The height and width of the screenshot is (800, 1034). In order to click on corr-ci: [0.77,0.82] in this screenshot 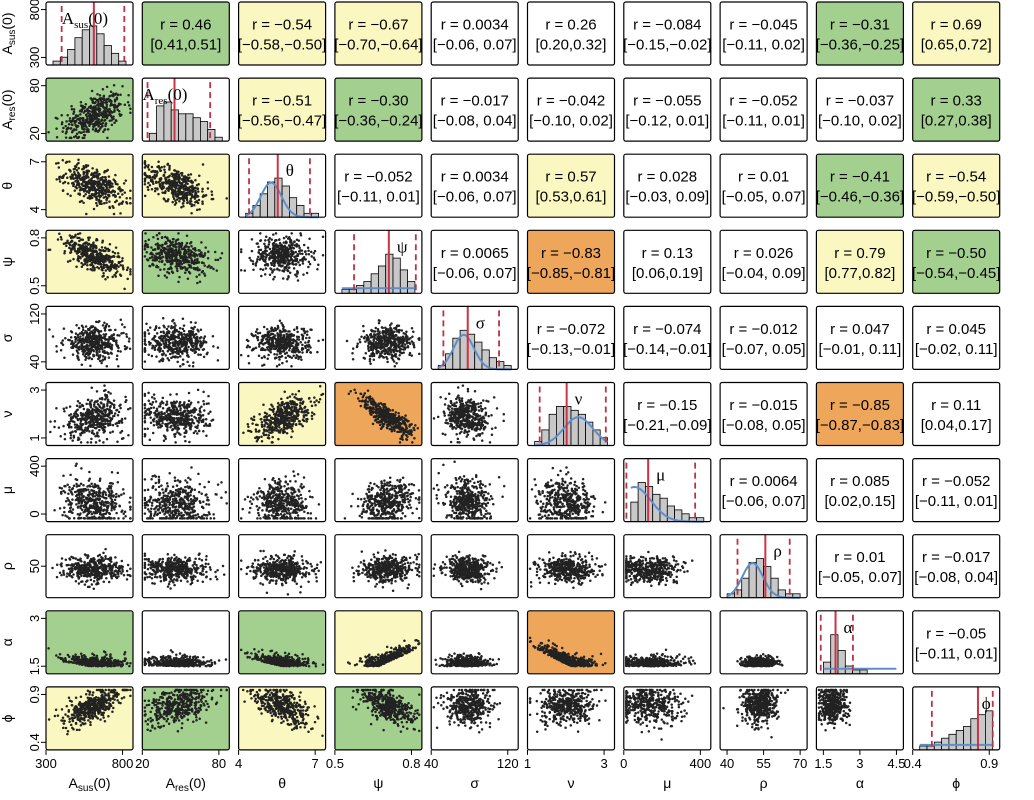, I will do `click(859, 273)`.